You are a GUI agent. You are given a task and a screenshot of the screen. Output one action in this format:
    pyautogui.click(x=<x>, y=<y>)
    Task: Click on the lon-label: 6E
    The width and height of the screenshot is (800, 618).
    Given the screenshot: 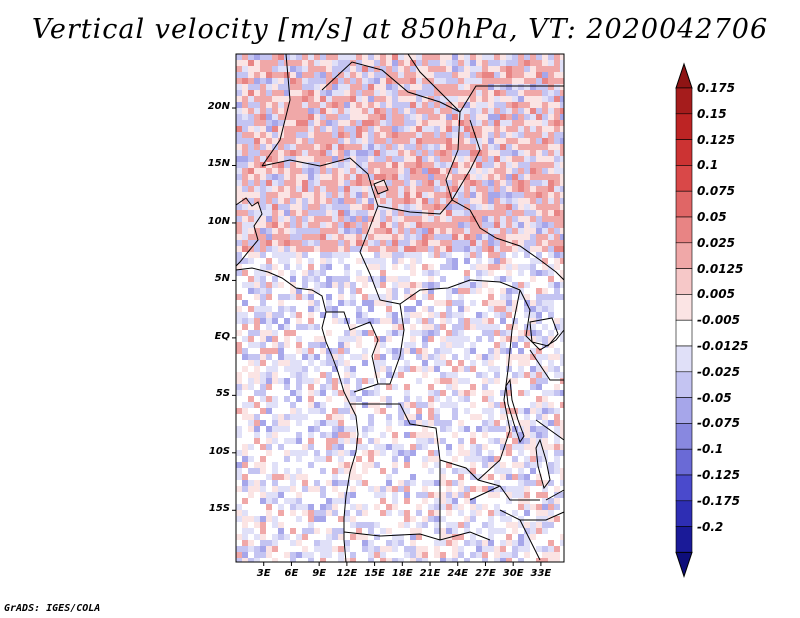 What is the action you would take?
    pyautogui.click(x=291, y=573)
    